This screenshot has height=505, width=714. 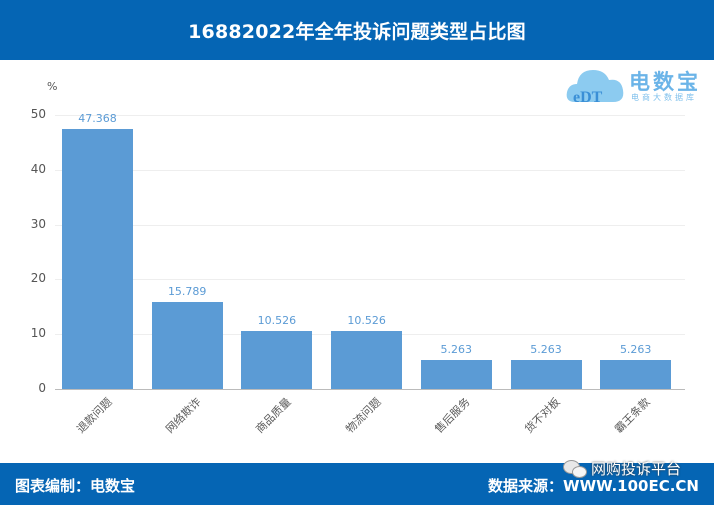 I want to click on y-axis-unit: %, so click(x=52, y=86).